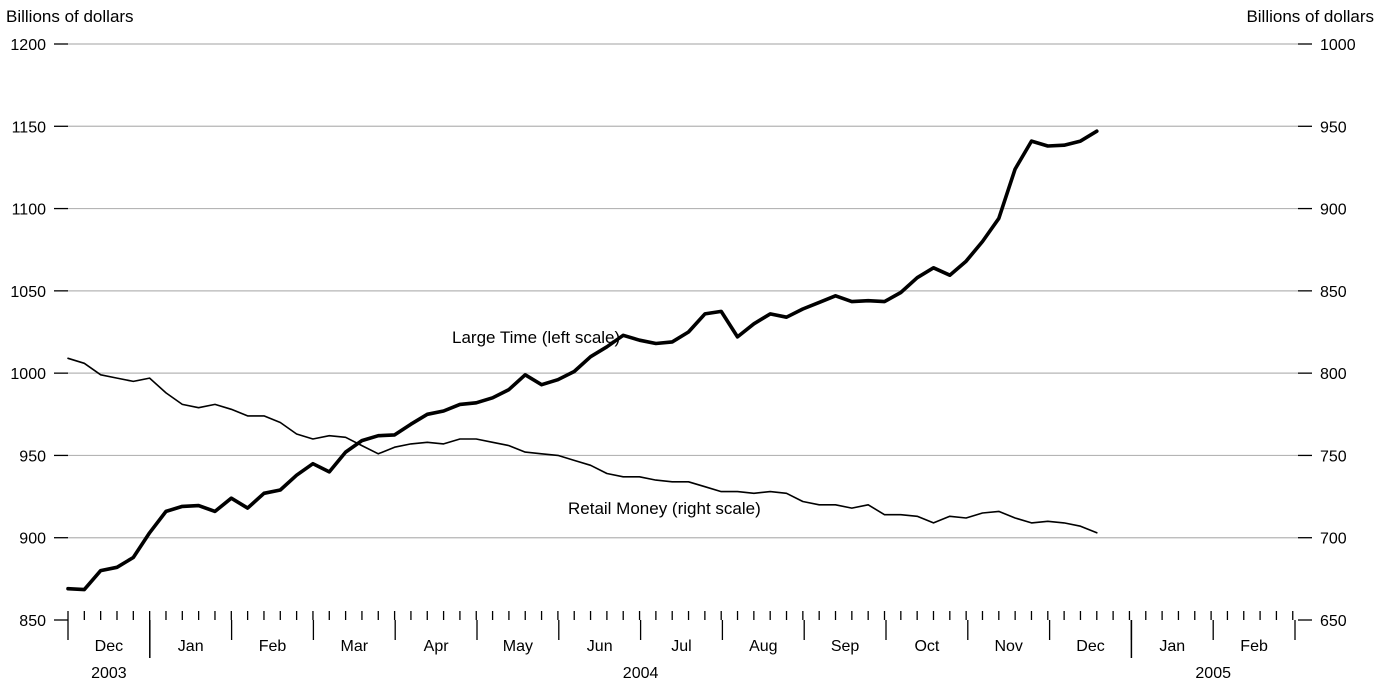  What do you see at coordinates (1310, 16) in the screenshot?
I see `right-axis-label: Billions of dollars` at bounding box center [1310, 16].